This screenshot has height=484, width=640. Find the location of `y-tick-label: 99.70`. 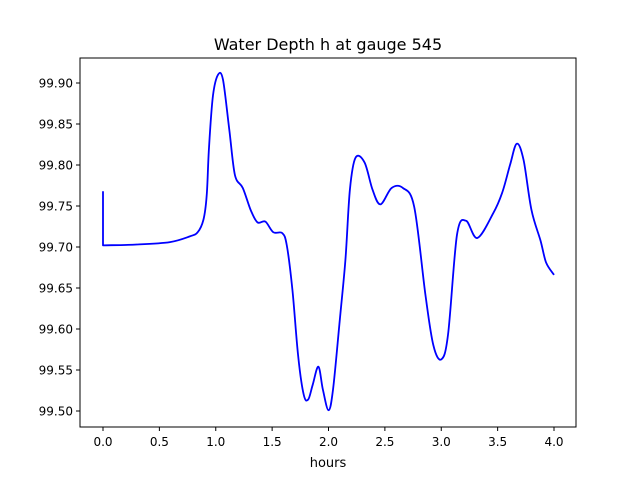

y-tick-label: 99.70 is located at coordinates (56, 248).